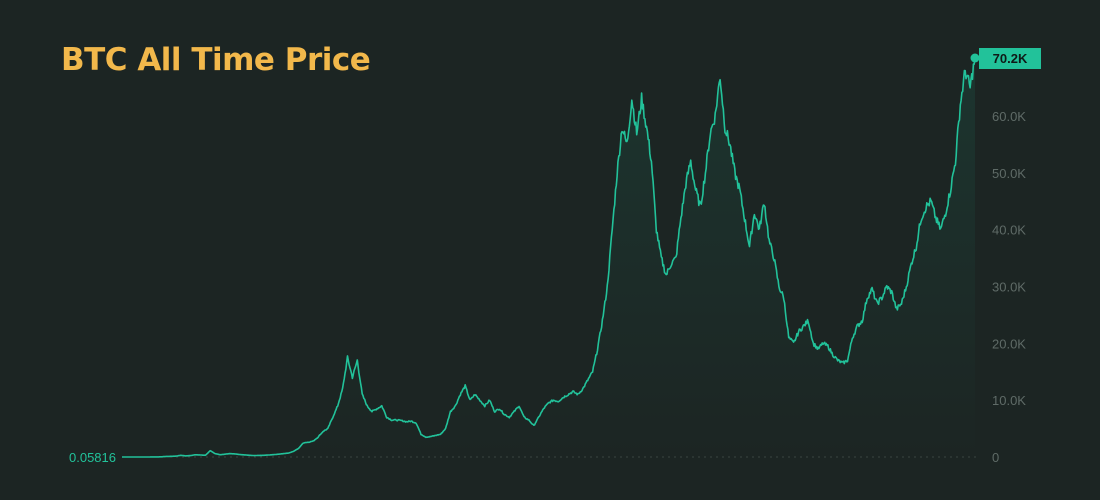 The image size is (1100, 500). I want to click on y-tick-label: 20.0K, so click(1009, 343).